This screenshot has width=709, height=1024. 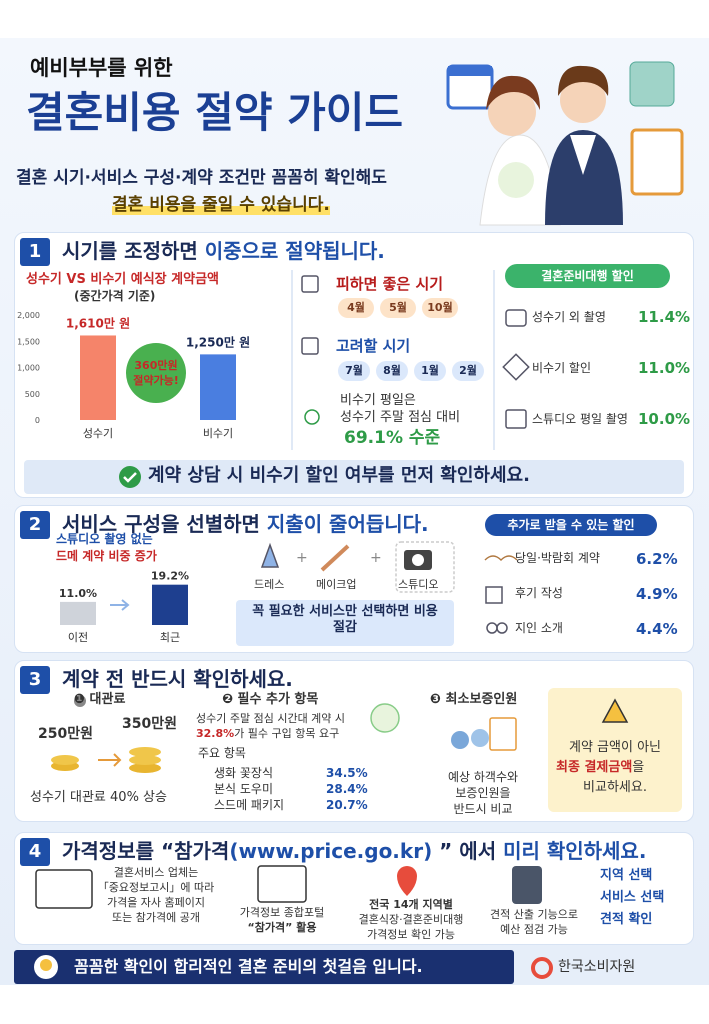 What do you see at coordinates (474, 699) in the screenshot?
I see `item-title: ❸ 최소보증인원` at bounding box center [474, 699].